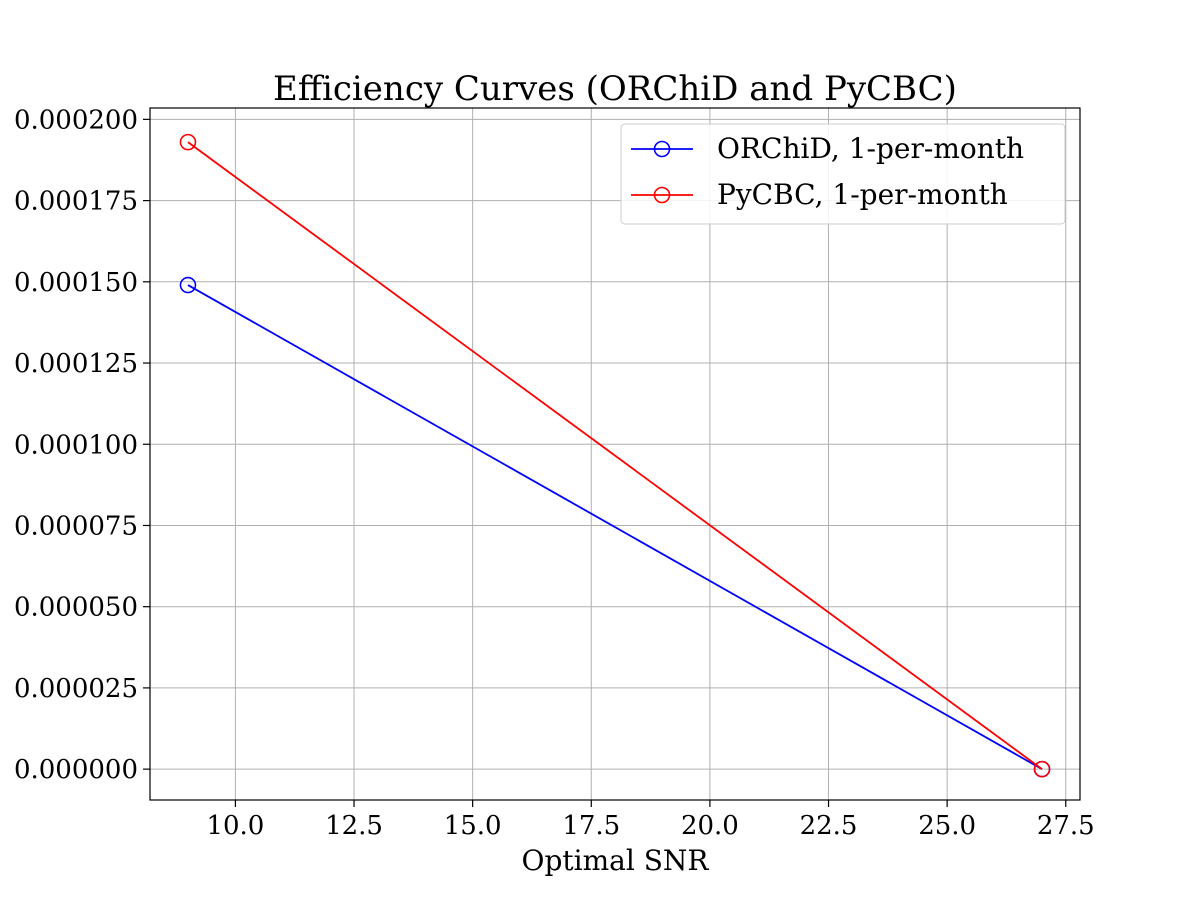  I want to click on legend-box, so click(843, 174).